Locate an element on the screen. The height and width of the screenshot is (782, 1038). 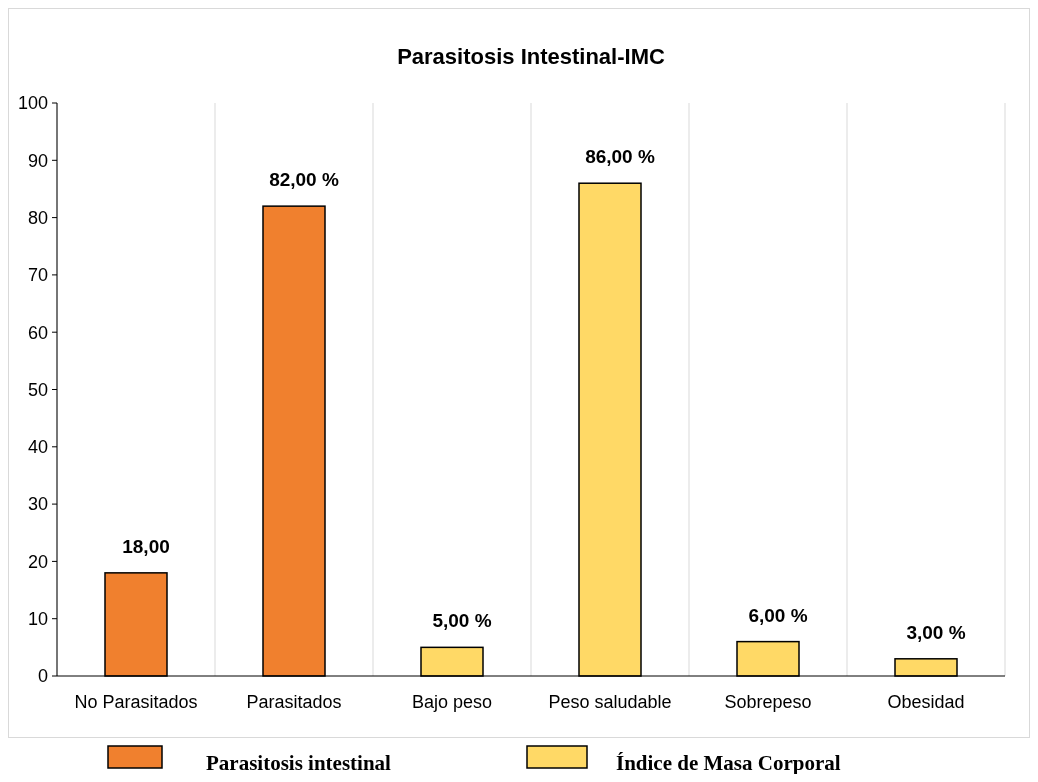
y-tick-label: 0 is located at coordinates (42, 676).